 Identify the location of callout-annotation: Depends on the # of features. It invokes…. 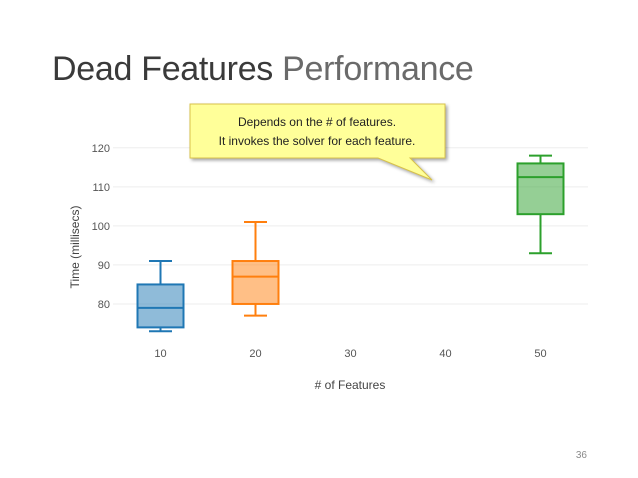
(317, 142).